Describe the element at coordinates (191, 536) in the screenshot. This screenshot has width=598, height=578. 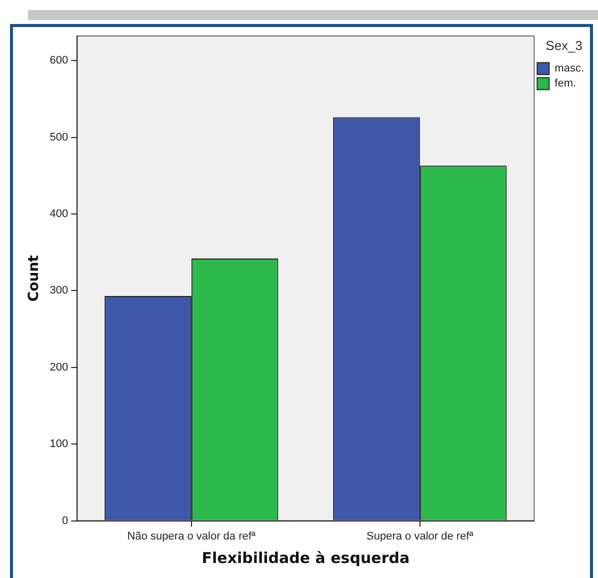
I see `x-tick-label: Não supera o valor da refª` at that location.